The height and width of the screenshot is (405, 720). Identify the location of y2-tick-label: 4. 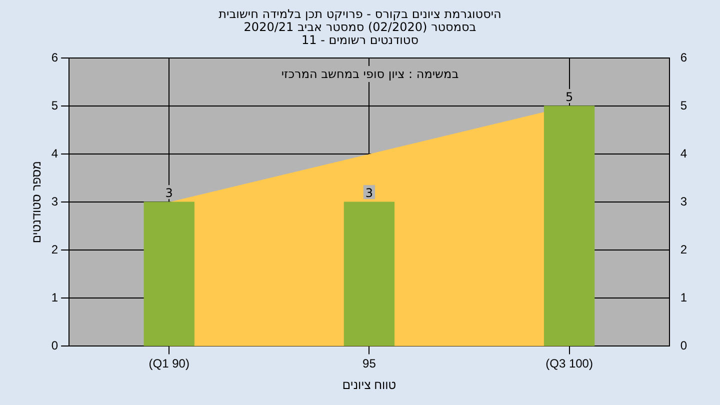
(684, 153).